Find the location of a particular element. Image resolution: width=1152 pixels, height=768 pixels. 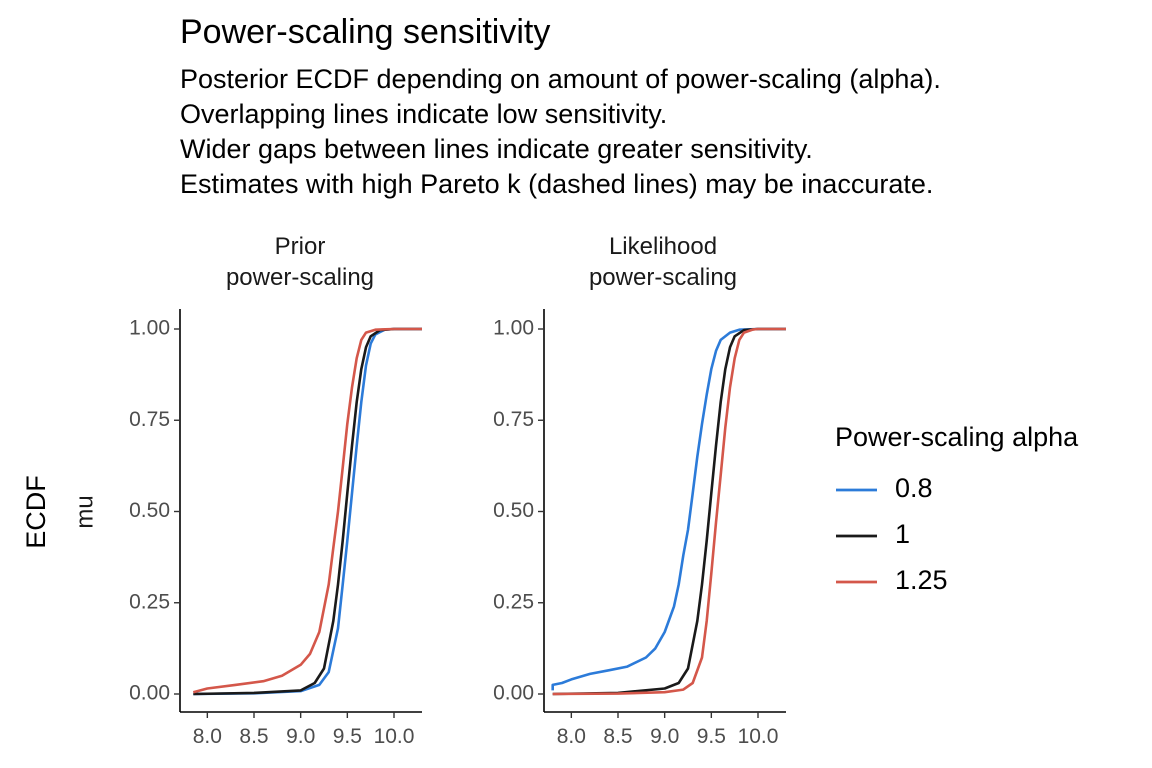

panel-1-y-tick-label: 0.75 is located at coordinates (149, 419).